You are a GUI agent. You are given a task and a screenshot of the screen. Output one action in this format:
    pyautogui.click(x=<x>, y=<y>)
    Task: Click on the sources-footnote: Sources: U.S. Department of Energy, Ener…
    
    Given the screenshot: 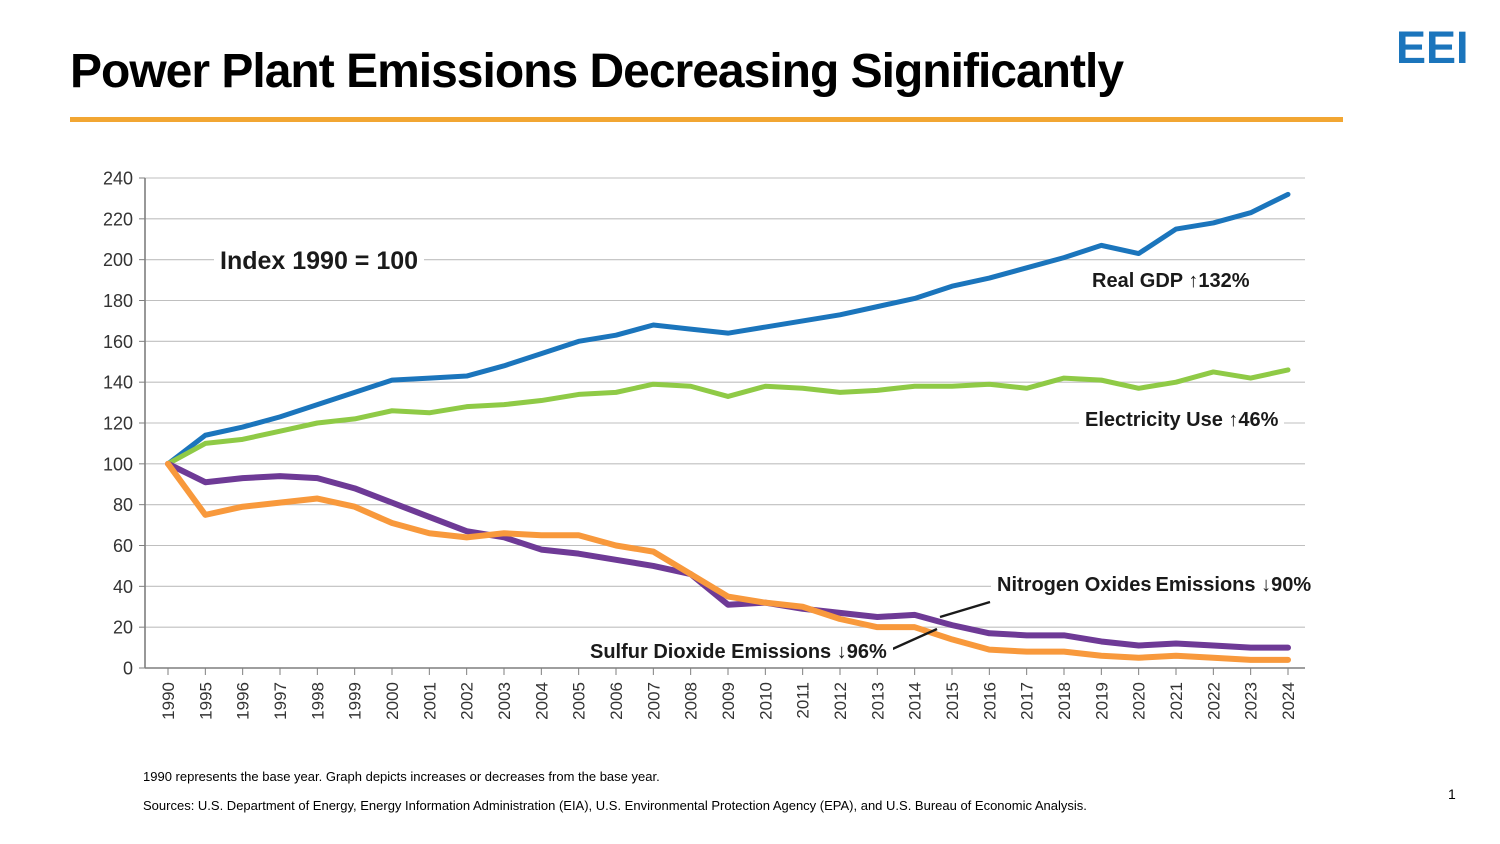 What is the action you would take?
    pyautogui.click(x=615, y=805)
    